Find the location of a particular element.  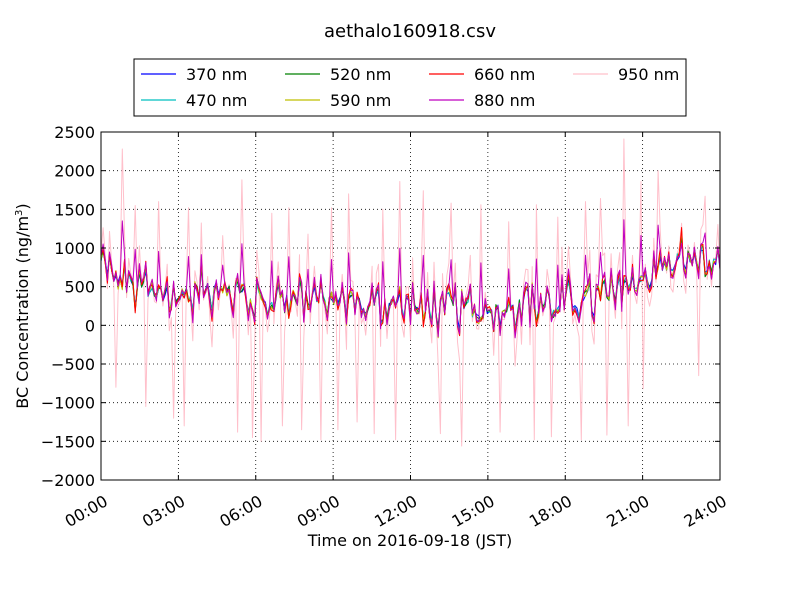

y-tick-label: 1000 is located at coordinates (74, 248).